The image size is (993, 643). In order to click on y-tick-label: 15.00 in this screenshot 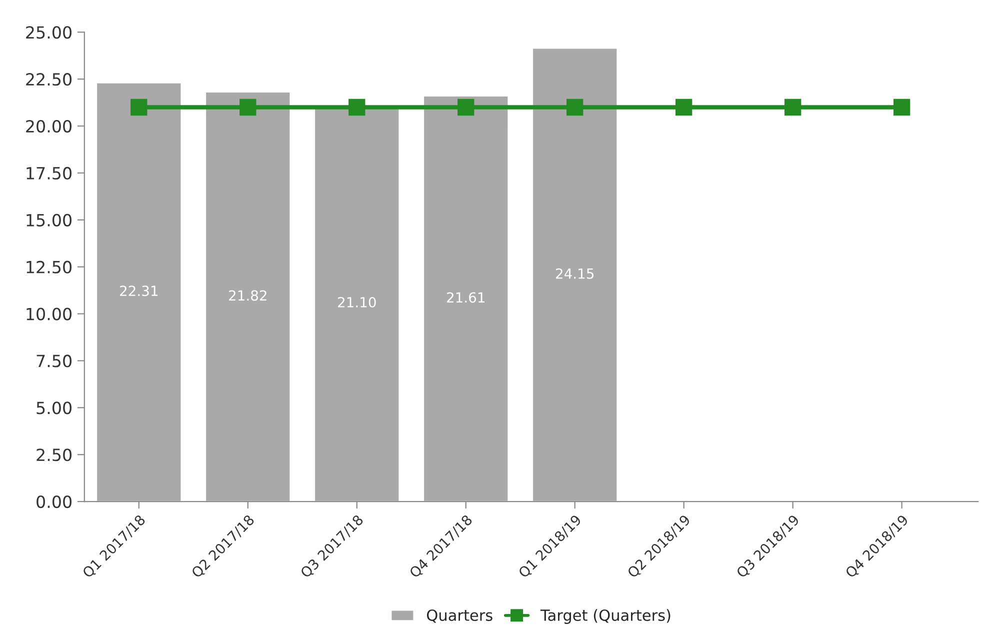, I will do `click(49, 220)`.